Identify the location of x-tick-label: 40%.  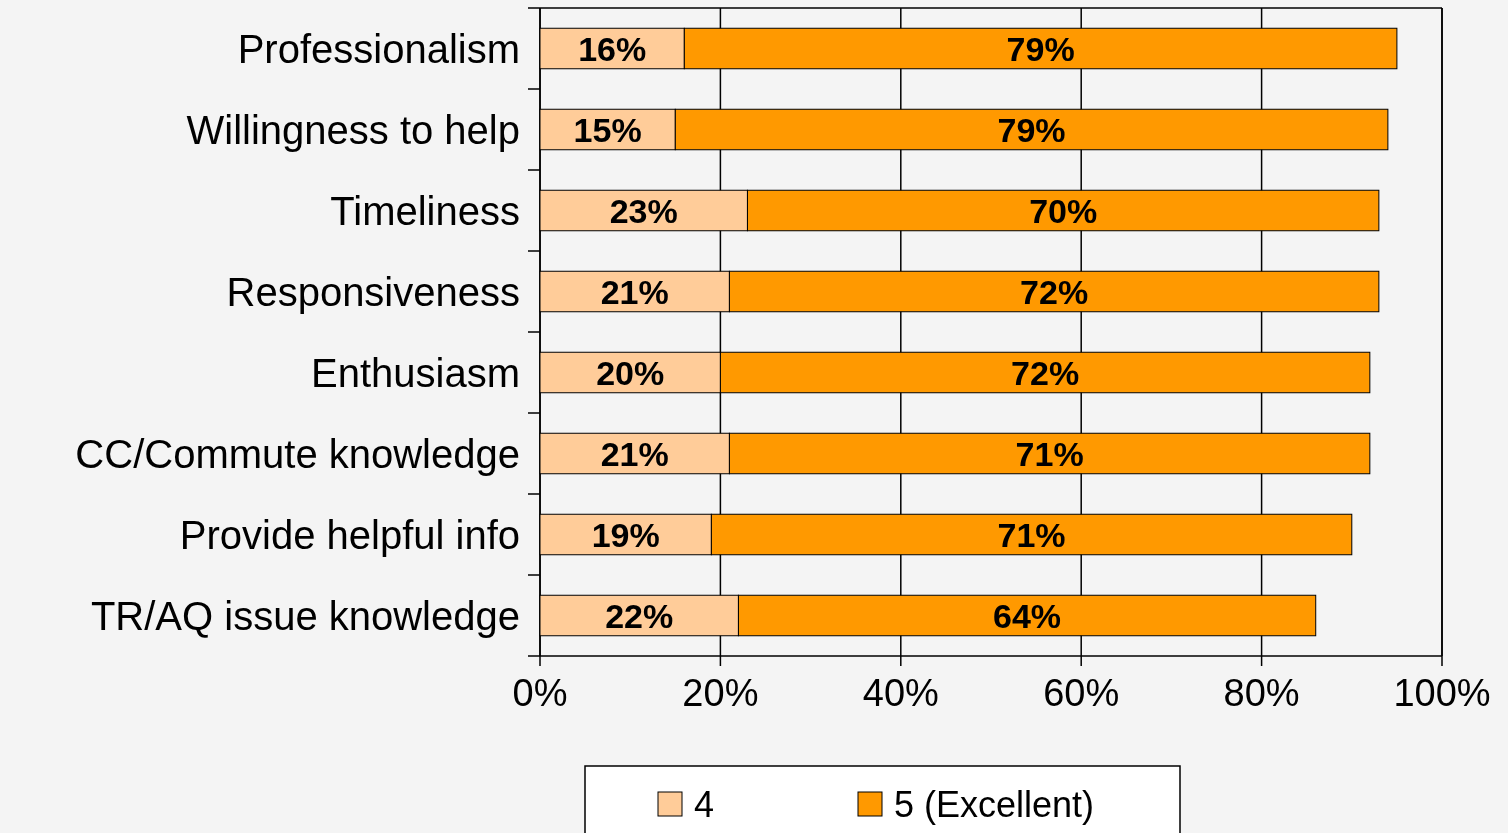
(900, 693).